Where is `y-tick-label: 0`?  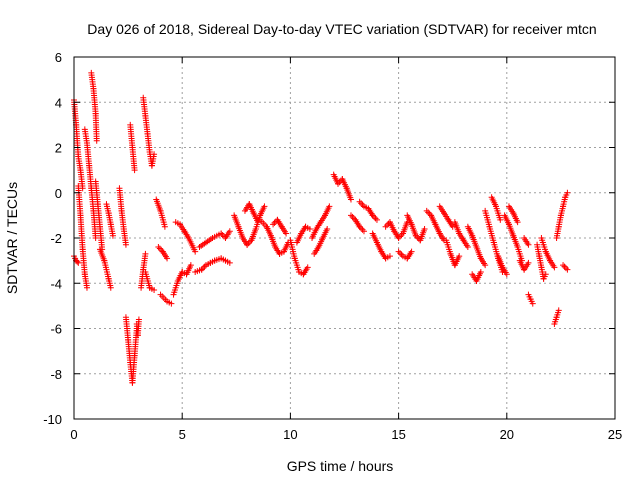
y-tick-label: 0 is located at coordinates (58, 193).